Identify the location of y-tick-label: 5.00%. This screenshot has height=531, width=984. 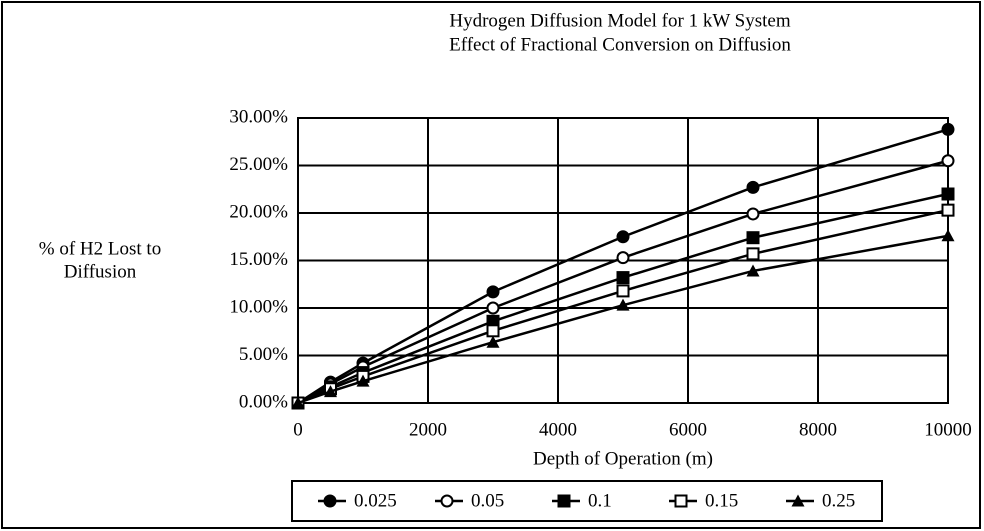
(263, 354).